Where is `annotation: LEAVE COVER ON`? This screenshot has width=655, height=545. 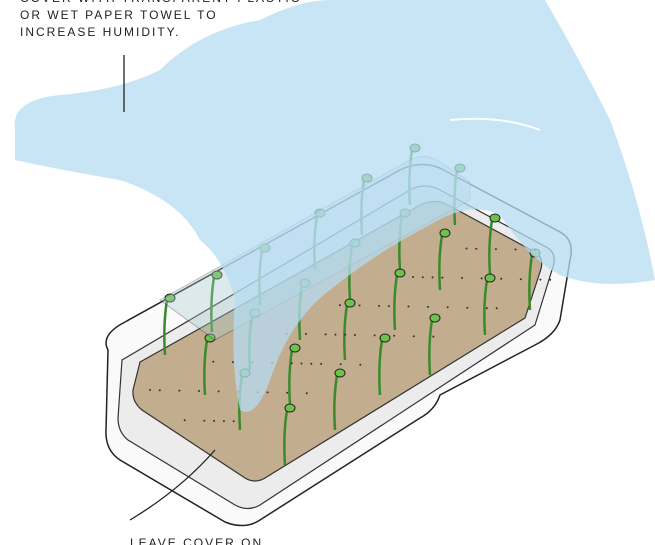 annotation: LEAVE COVER ON is located at coordinates (196, 540).